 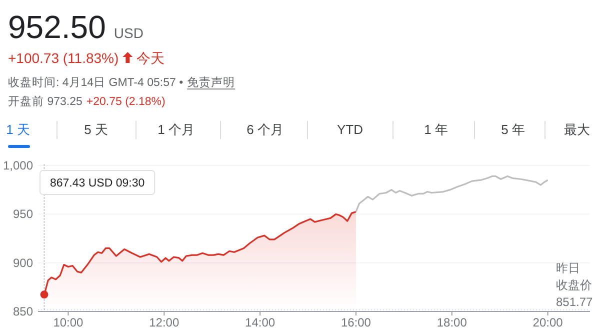 What do you see at coordinates (176, 129) in the screenshot?
I see `text: 1 个月` at bounding box center [176, 129].